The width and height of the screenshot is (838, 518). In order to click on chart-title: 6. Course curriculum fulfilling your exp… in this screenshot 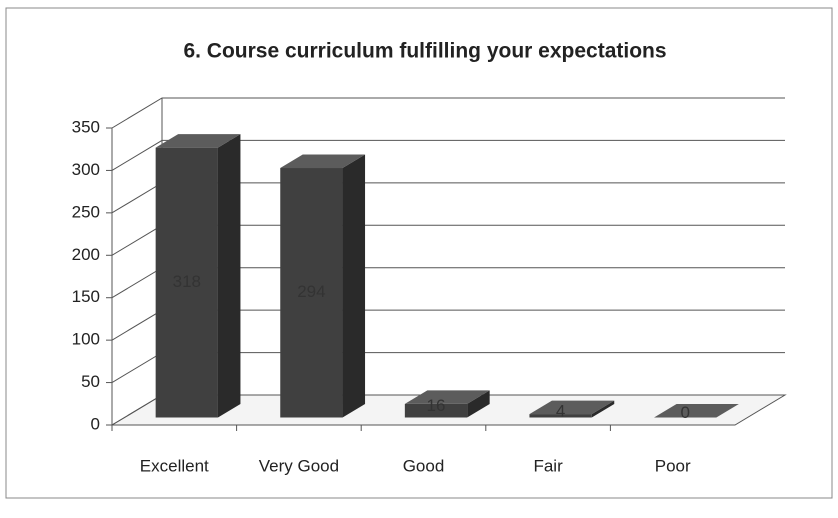, I will do `click(424, 51)`.